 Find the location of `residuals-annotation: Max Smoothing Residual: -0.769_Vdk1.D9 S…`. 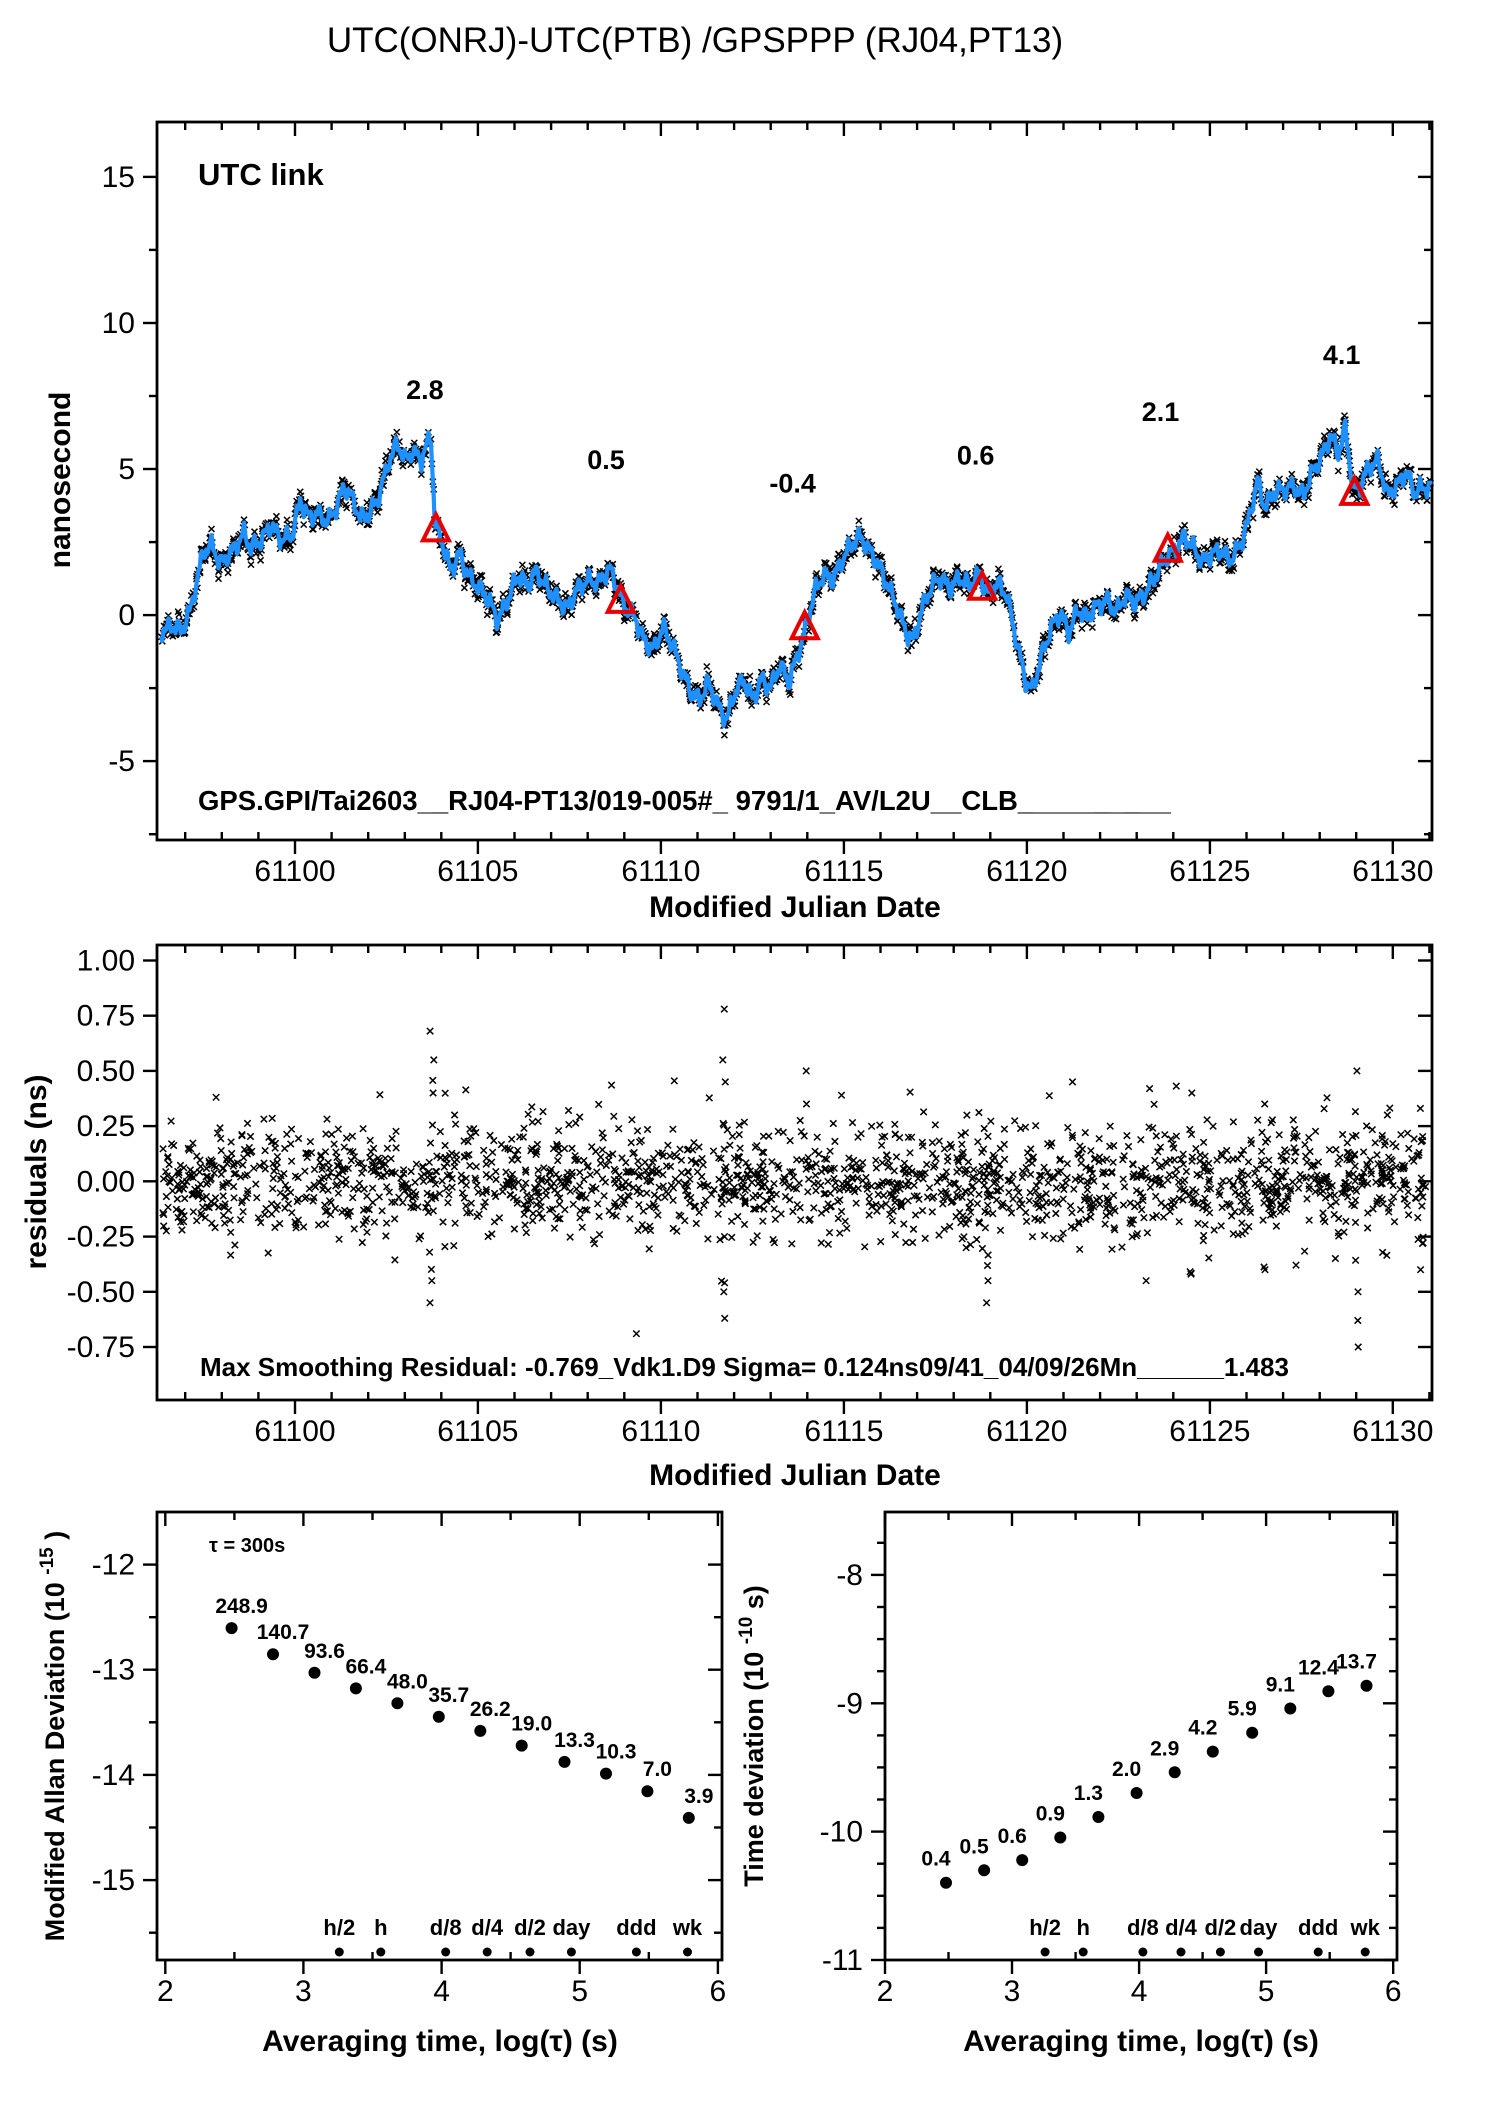

residuals-annotation: Max Smoothing Residual: -0.769_Vdk1.D9 S… is located at coordinates (744, 1367).